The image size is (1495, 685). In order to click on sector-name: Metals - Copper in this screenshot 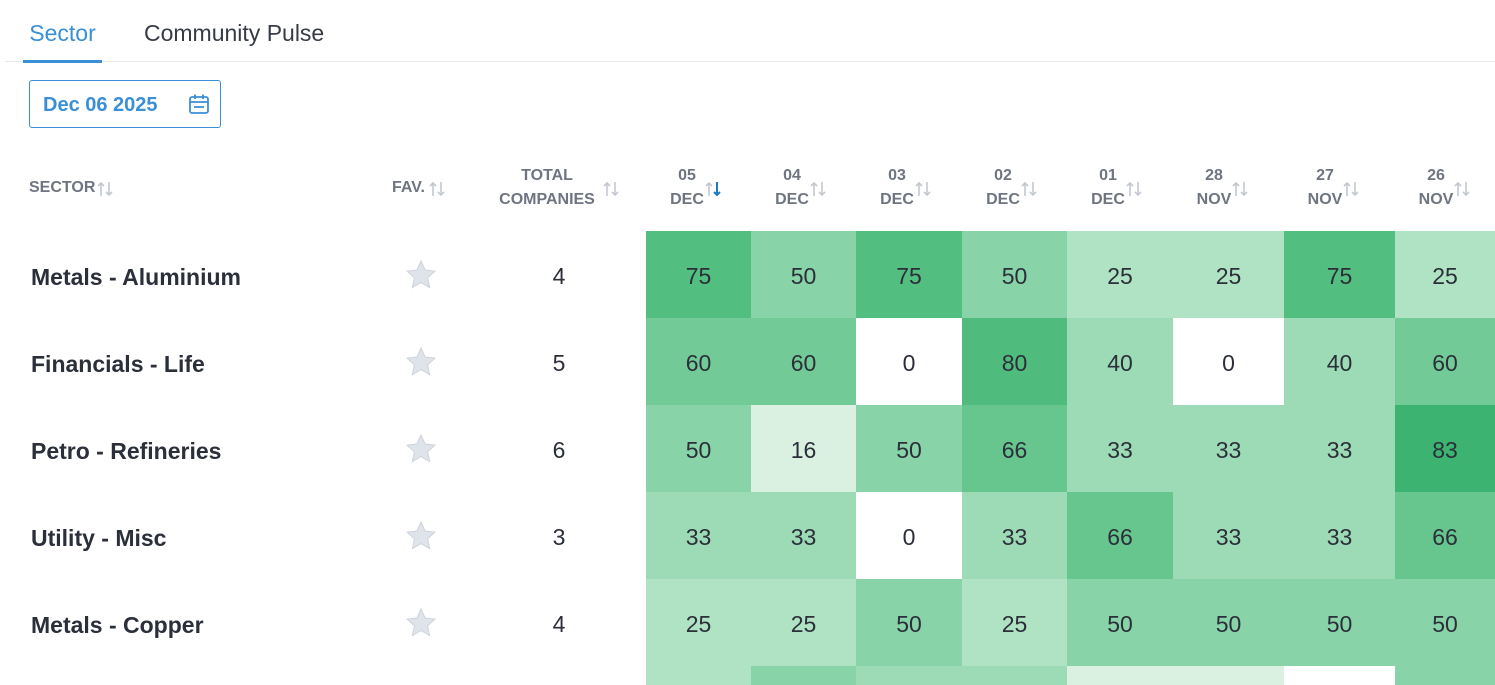, I will do `click(117, 625)`.